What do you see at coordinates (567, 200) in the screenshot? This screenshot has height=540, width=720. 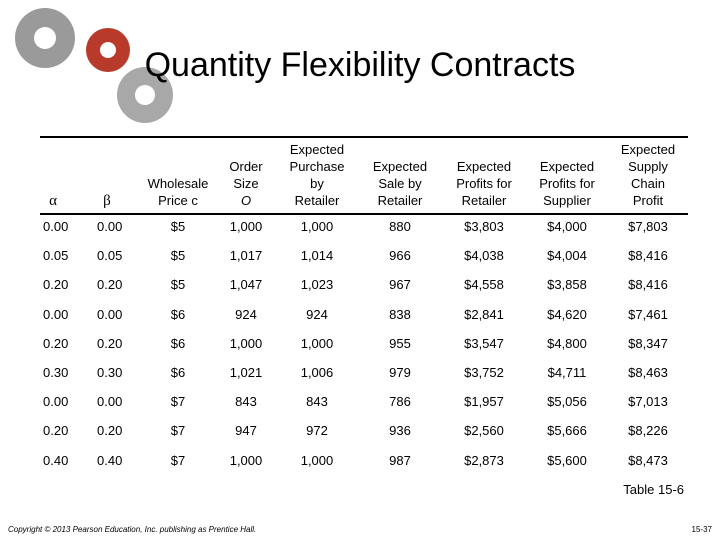 I see `column-header: Supplier` at bounding box center [567, 200].